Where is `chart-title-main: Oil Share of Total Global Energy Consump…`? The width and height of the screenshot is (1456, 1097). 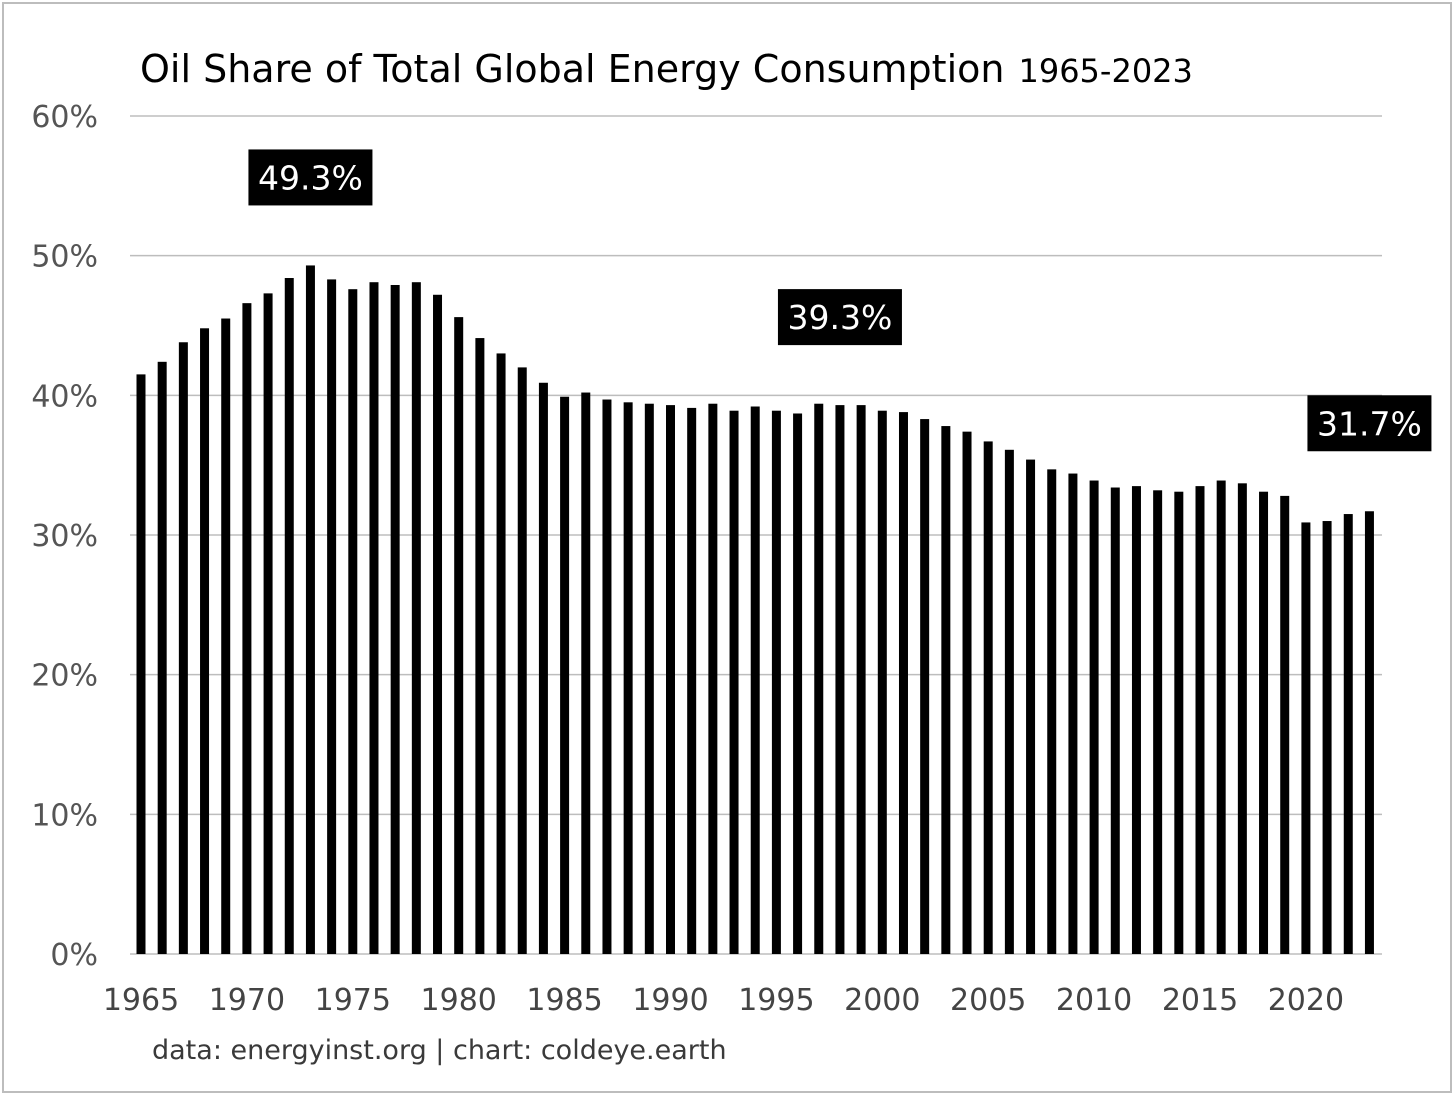
chart-title-main: Oil Share of Total Global Energy Consump… is located at coordinates (572, 69).